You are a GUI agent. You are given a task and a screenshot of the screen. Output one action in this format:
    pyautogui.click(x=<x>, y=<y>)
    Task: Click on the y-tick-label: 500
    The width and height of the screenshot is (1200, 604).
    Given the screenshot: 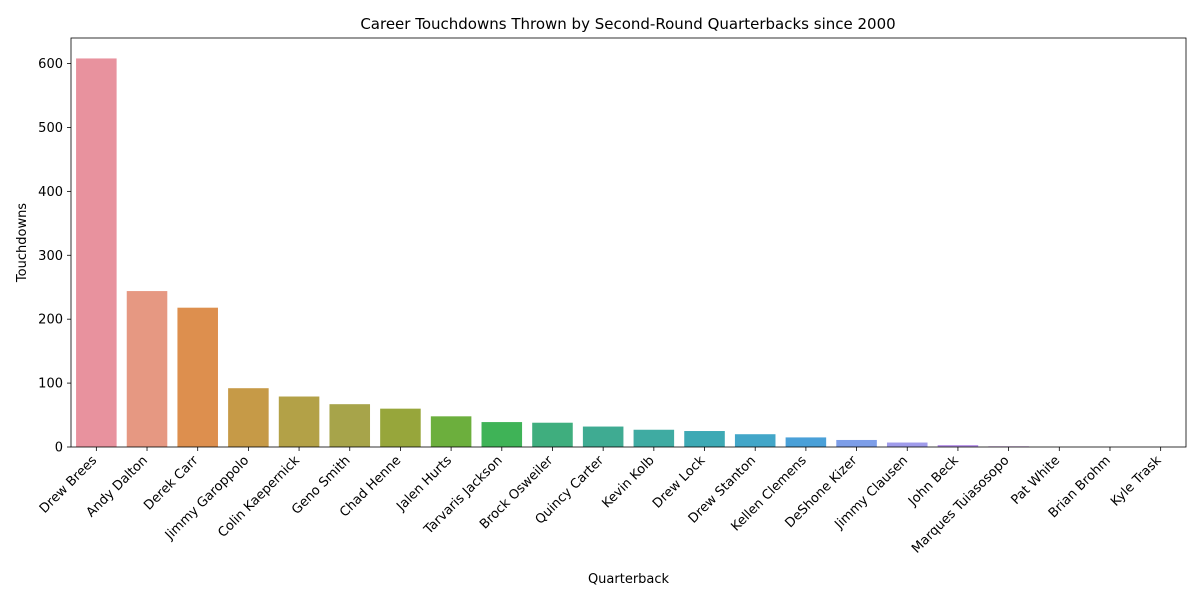 What is the action you would take?
    pyautogui.click(x=50, y=128)
    